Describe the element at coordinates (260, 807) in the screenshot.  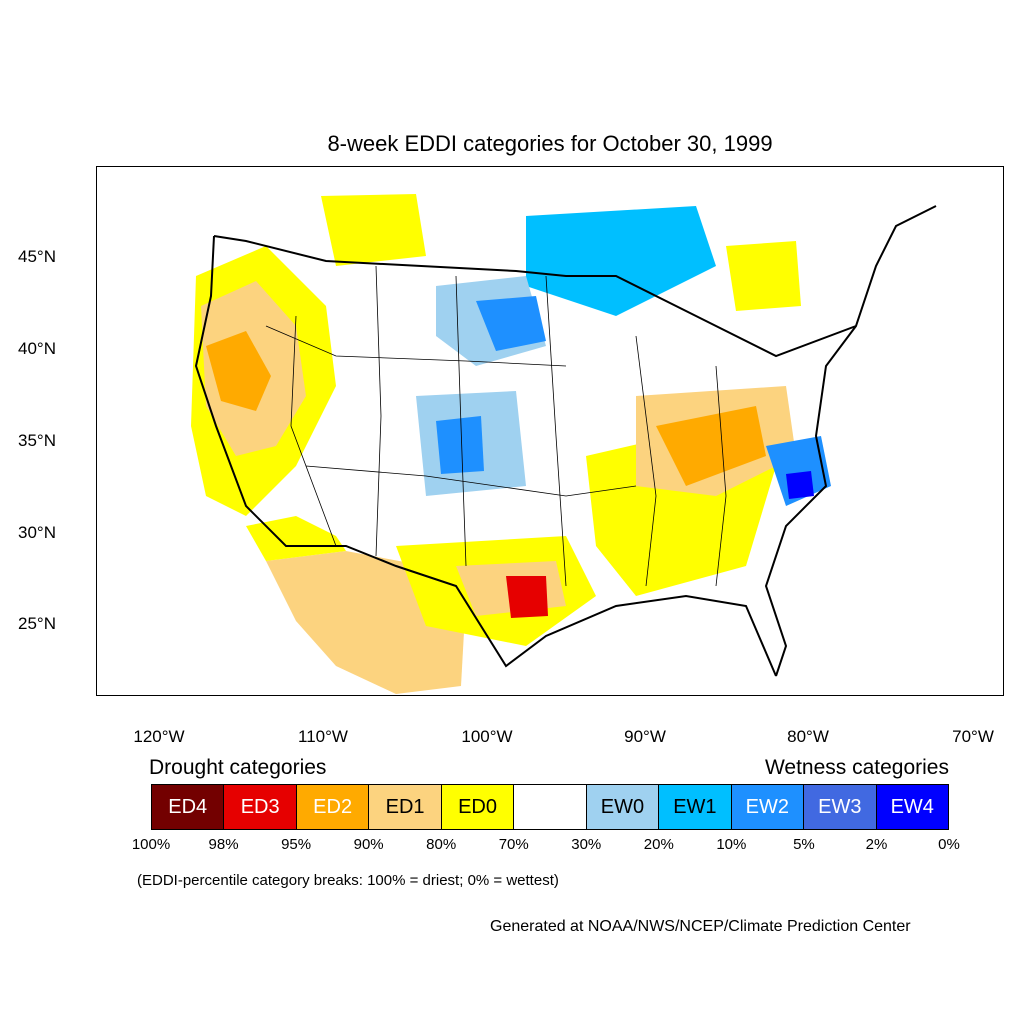
I see `legend-cell-ed3: ED3` at that location.